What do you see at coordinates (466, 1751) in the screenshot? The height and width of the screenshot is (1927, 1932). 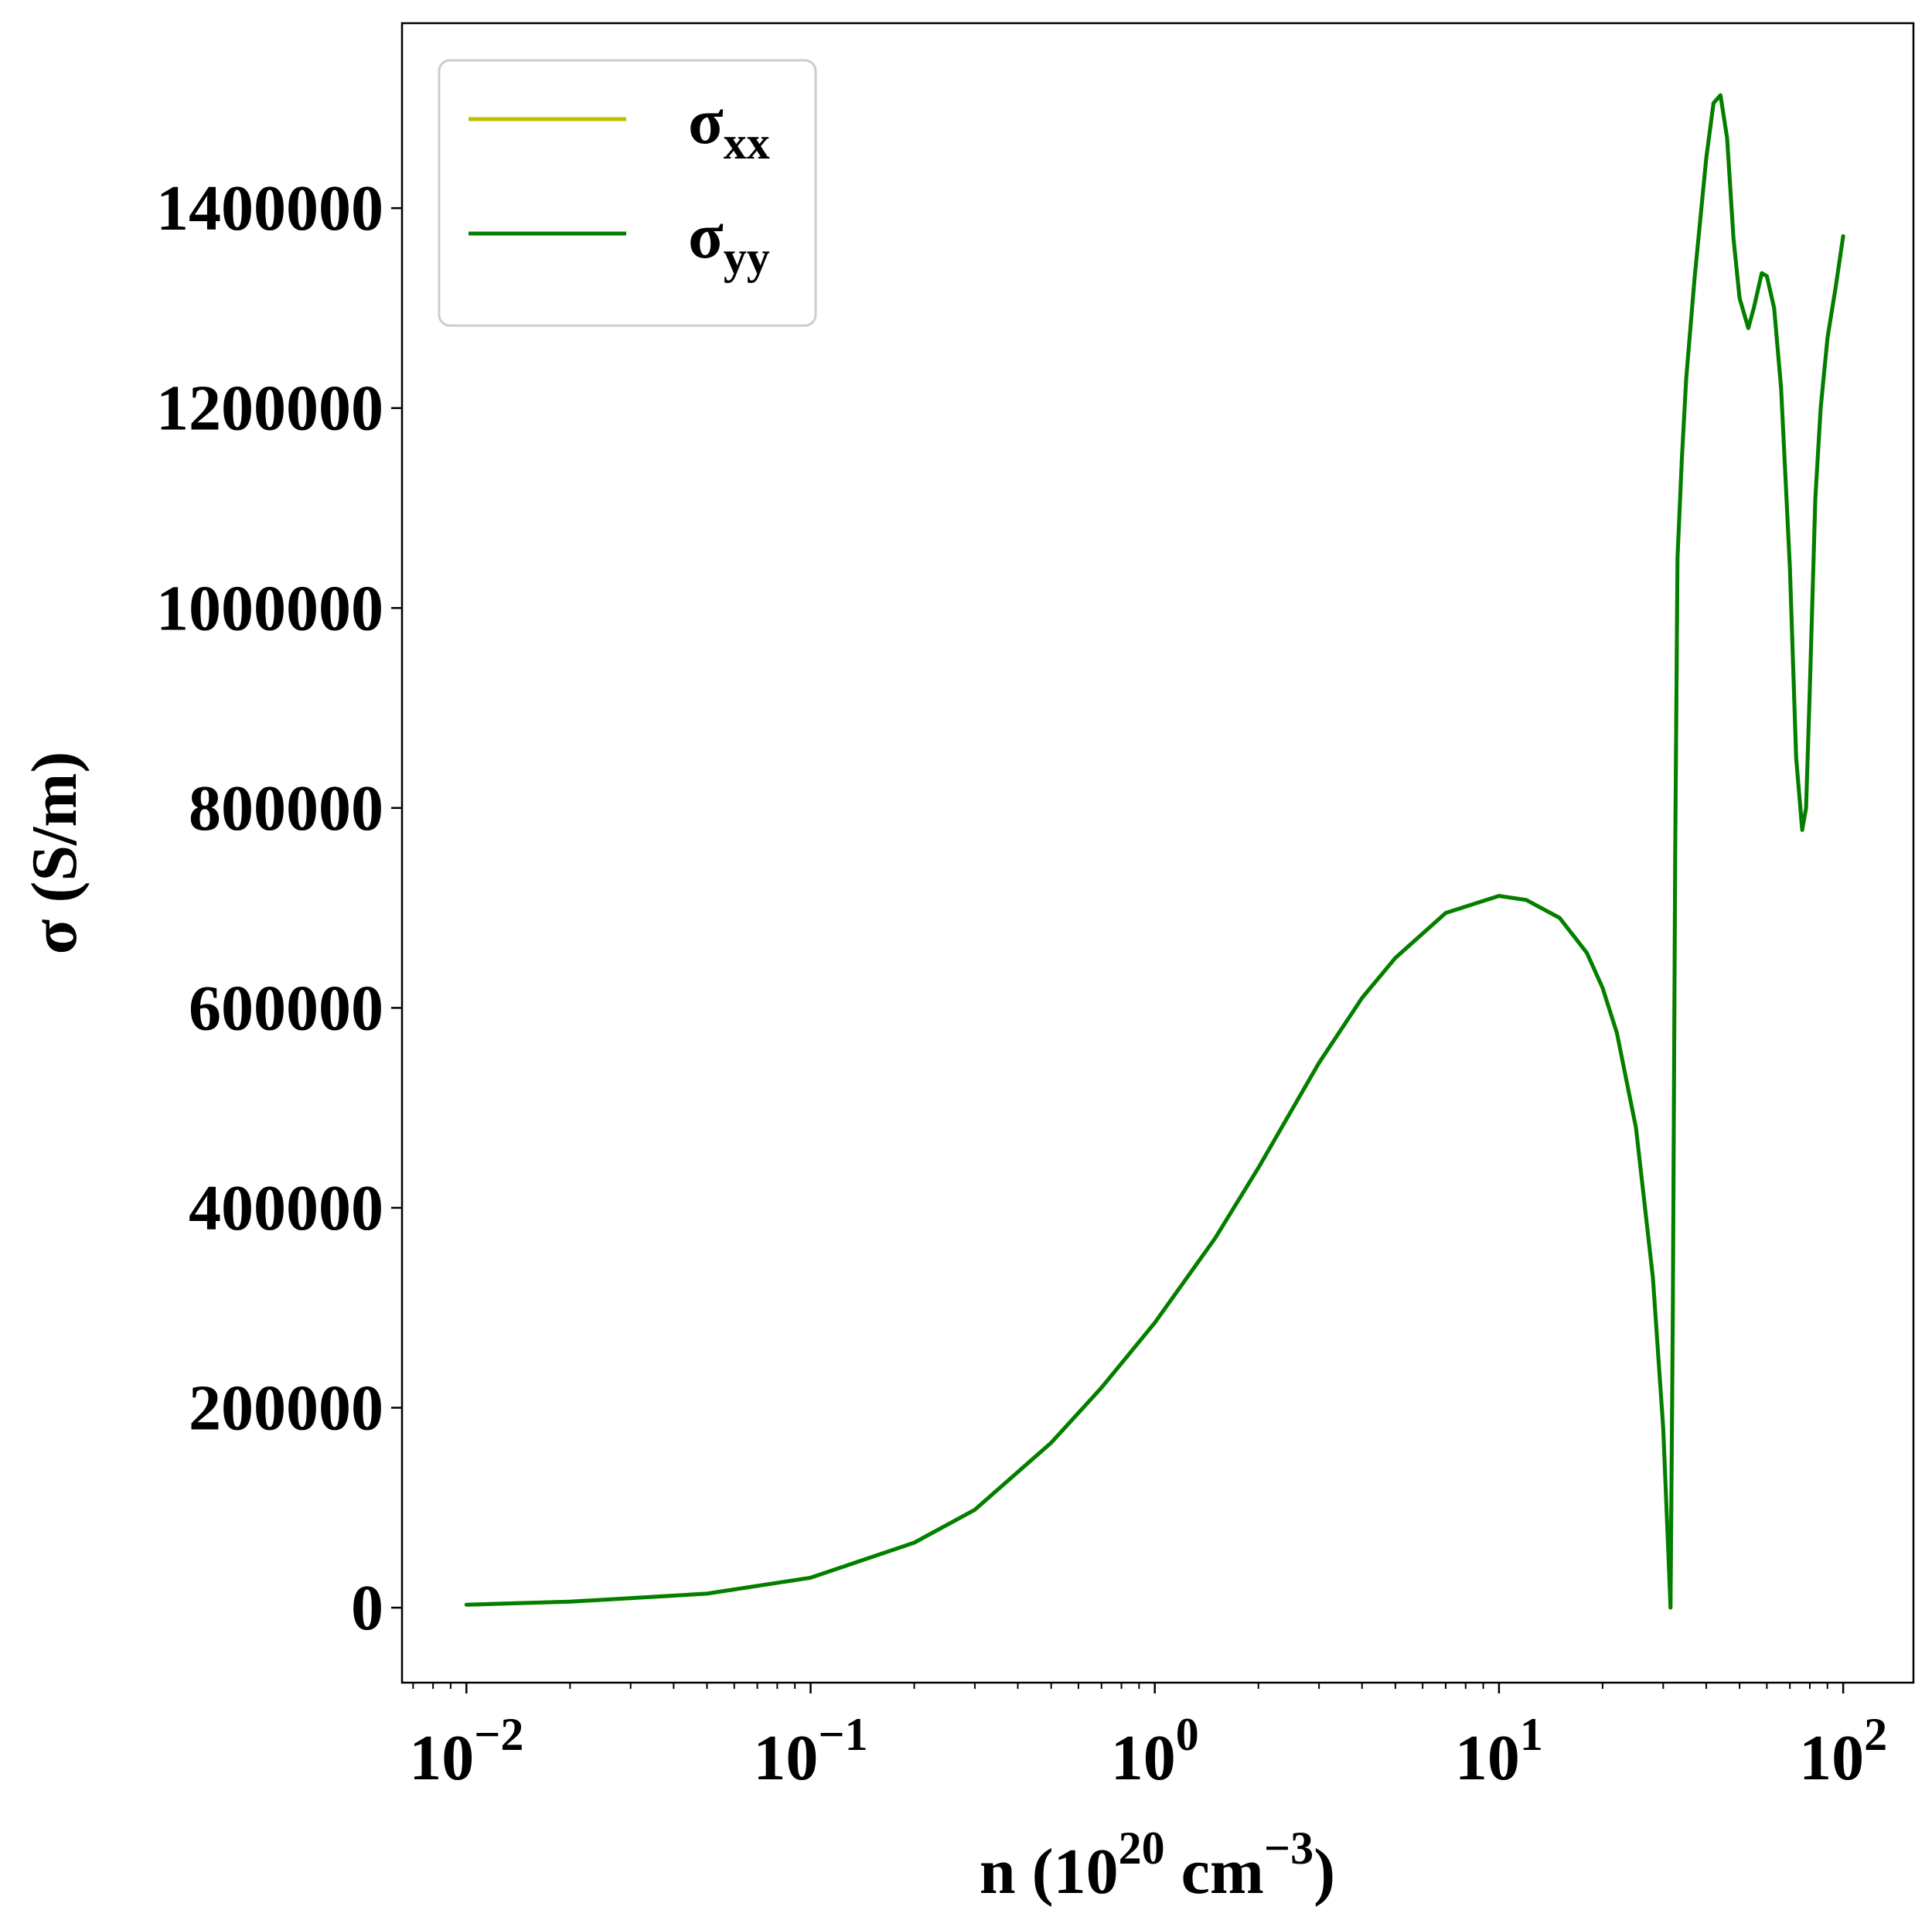 I see `x-tick-label: 10⁻²` at bounding box center [466, 1751].